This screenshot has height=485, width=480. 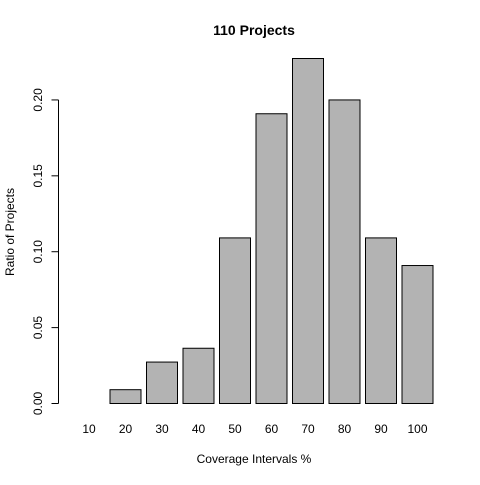 What do you see at coordinates (417, 429) in the screenshot?
I see `x-tick-label: 100` at bounding box center [417, 429].